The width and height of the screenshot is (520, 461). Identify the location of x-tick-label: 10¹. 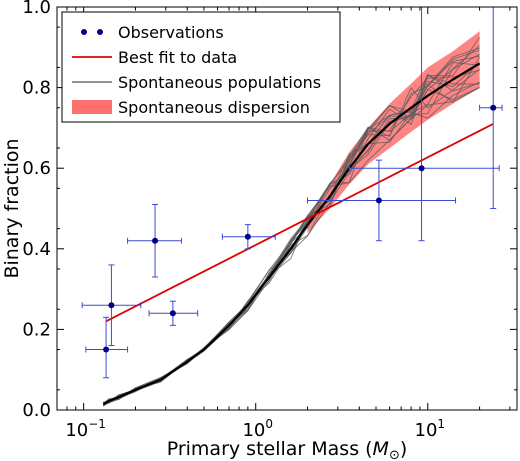
(430, 429).